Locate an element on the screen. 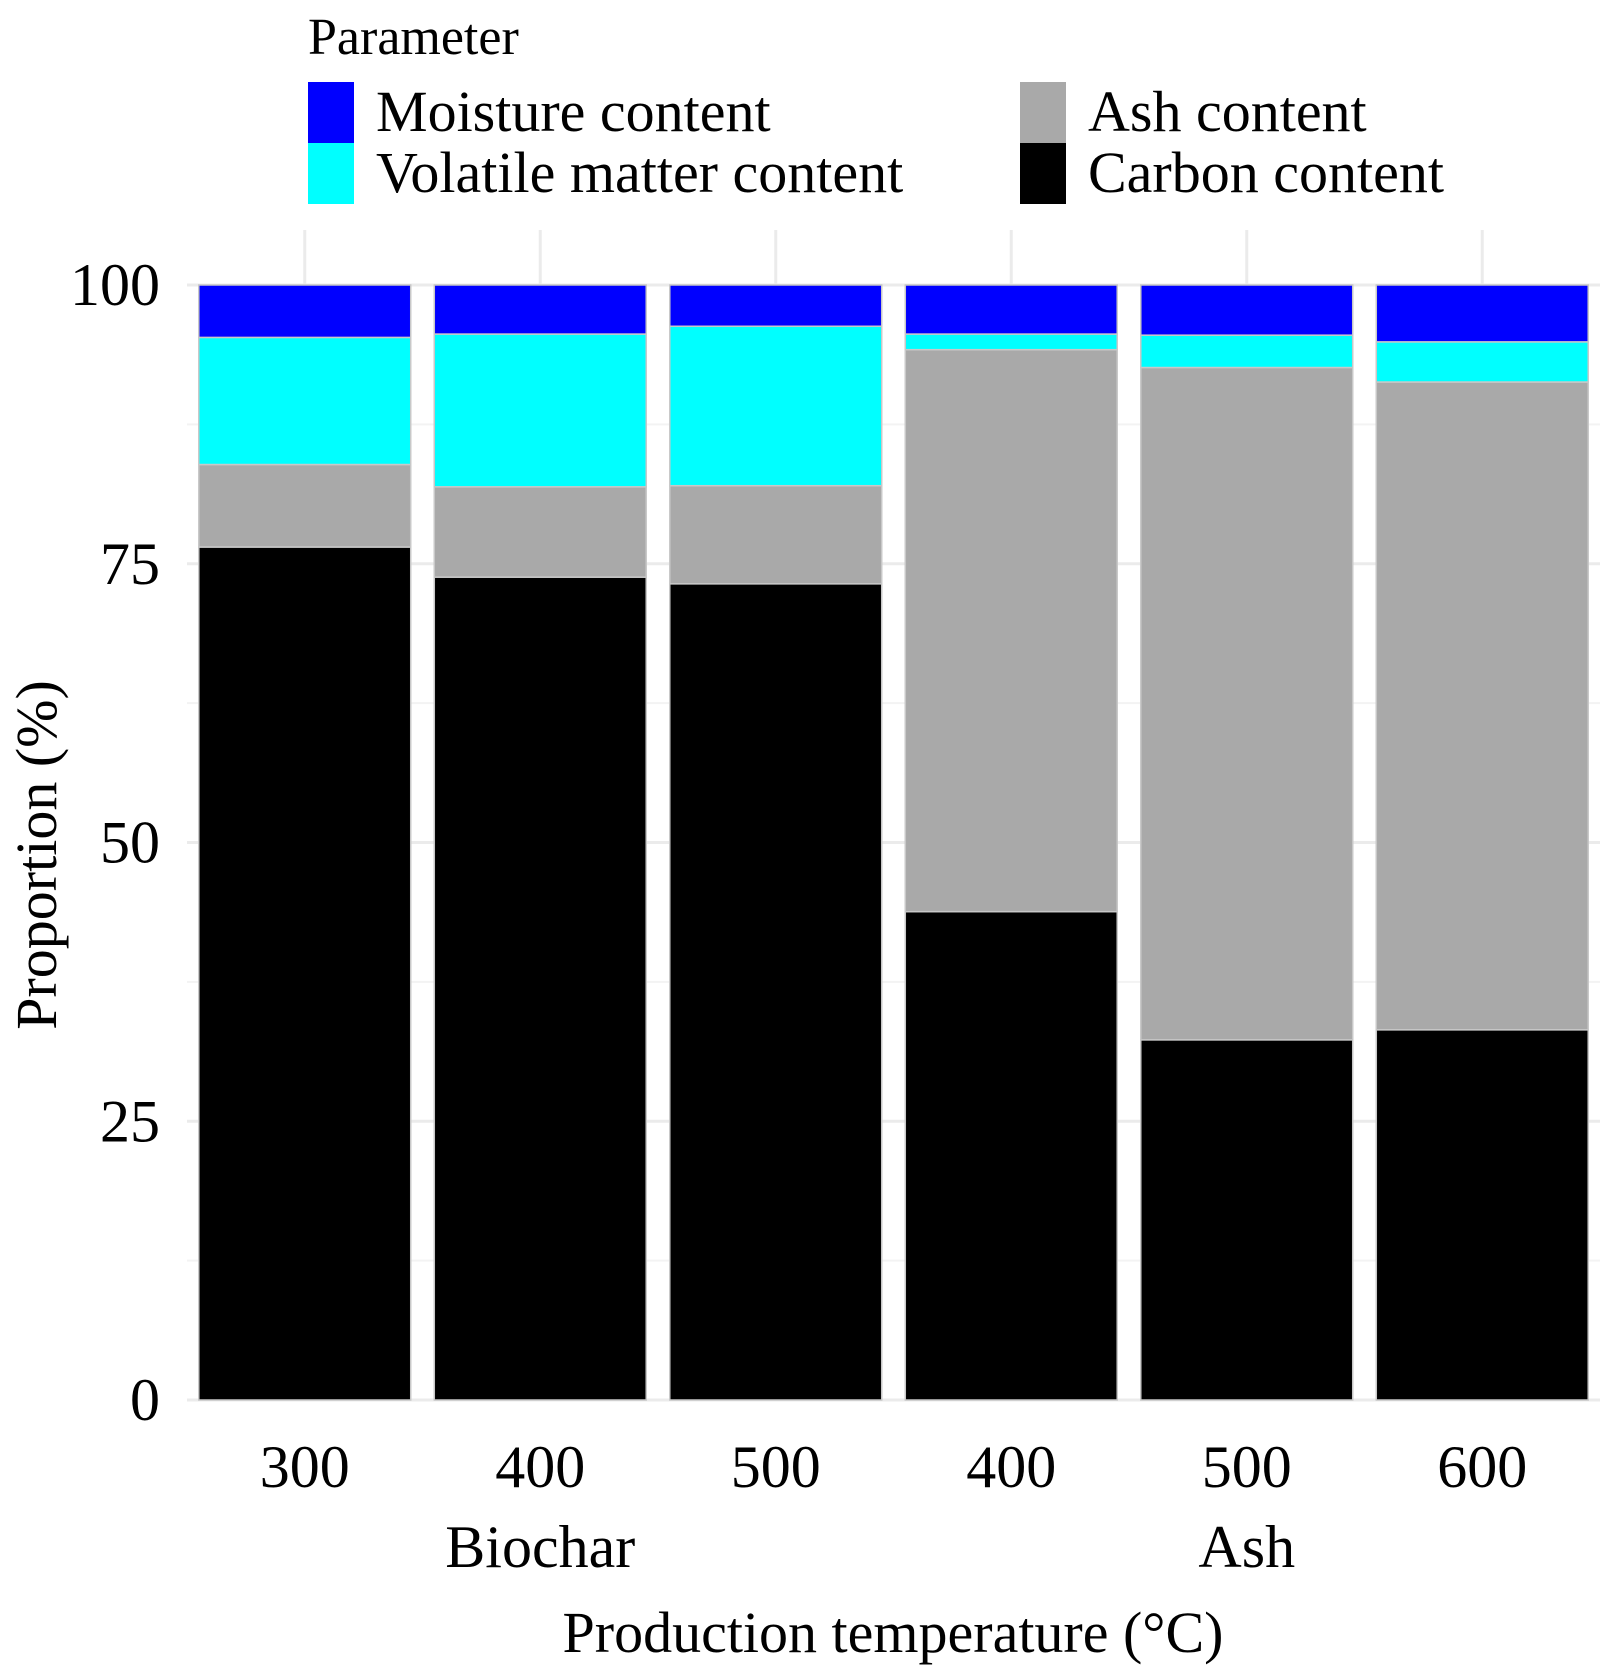 The image size is (1606, 1673). x-tick-label: 600 is located at coordinates (1482, 1467).